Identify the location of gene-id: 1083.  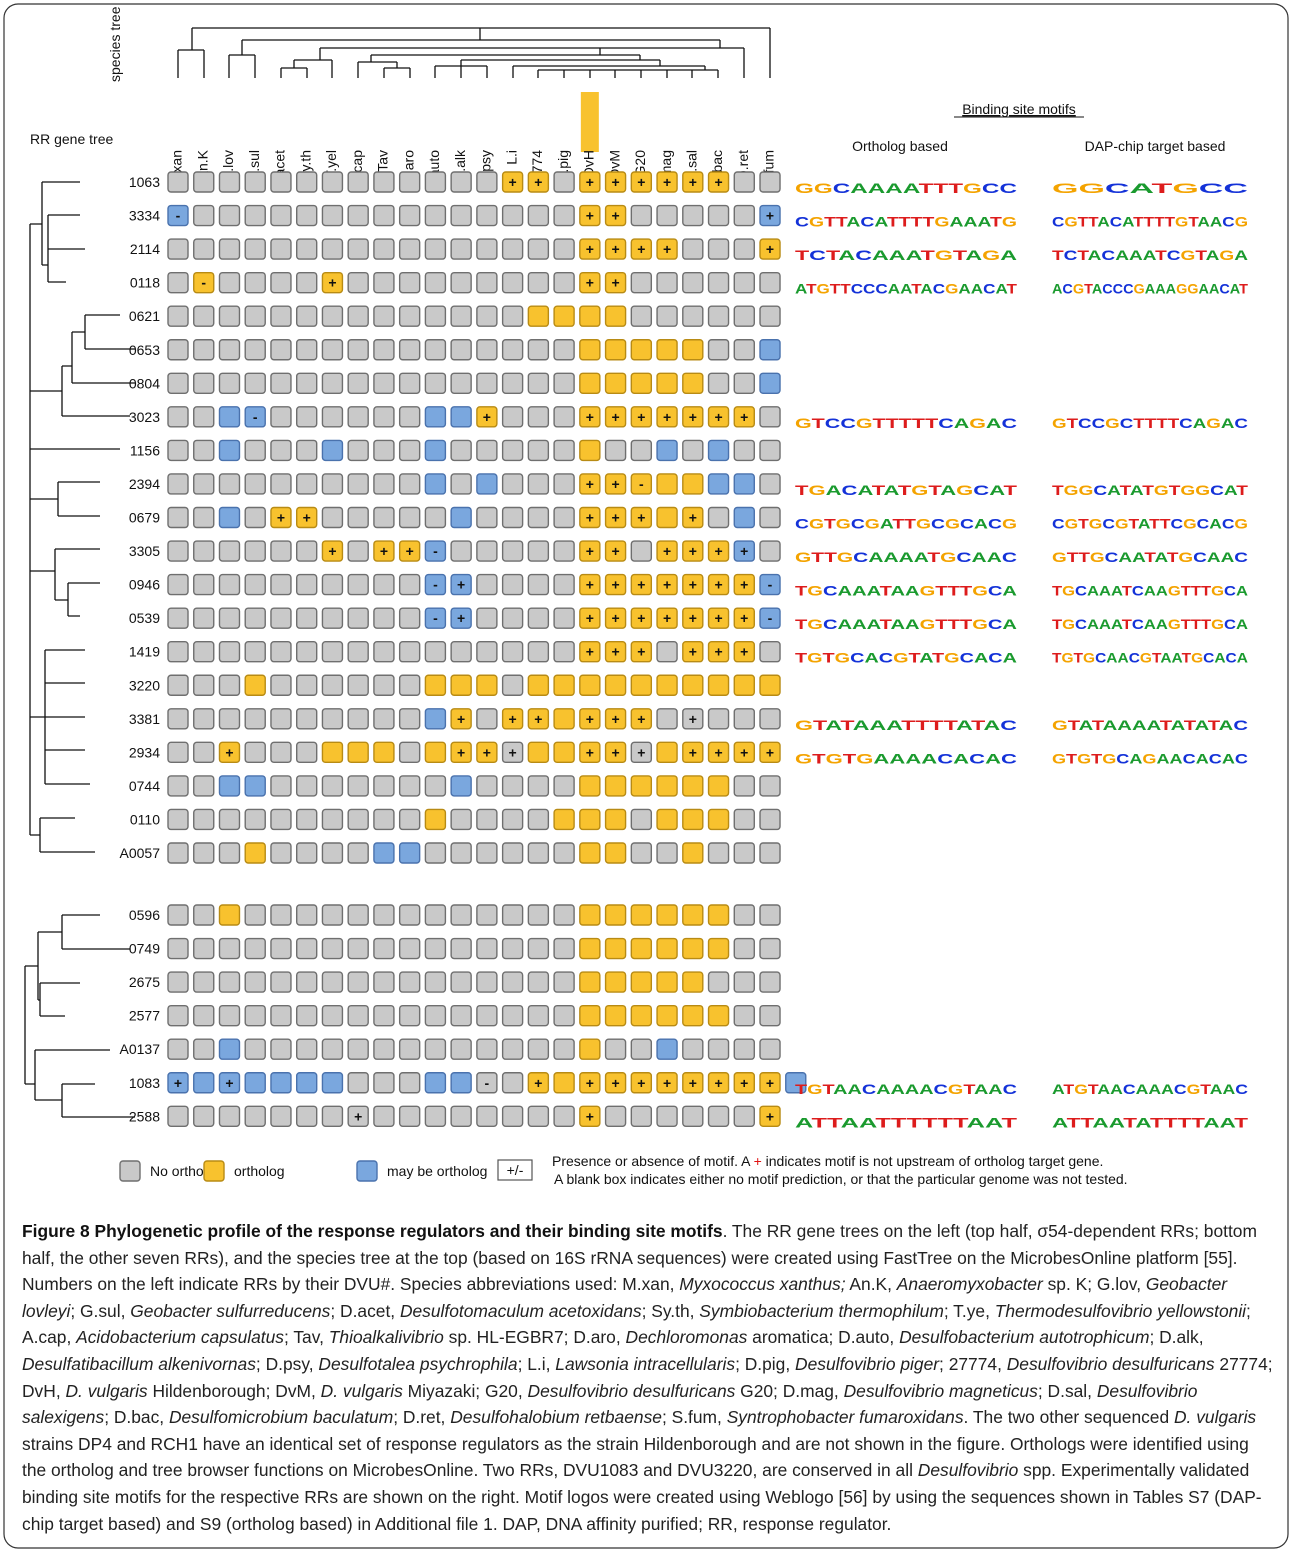
(144, 1083).